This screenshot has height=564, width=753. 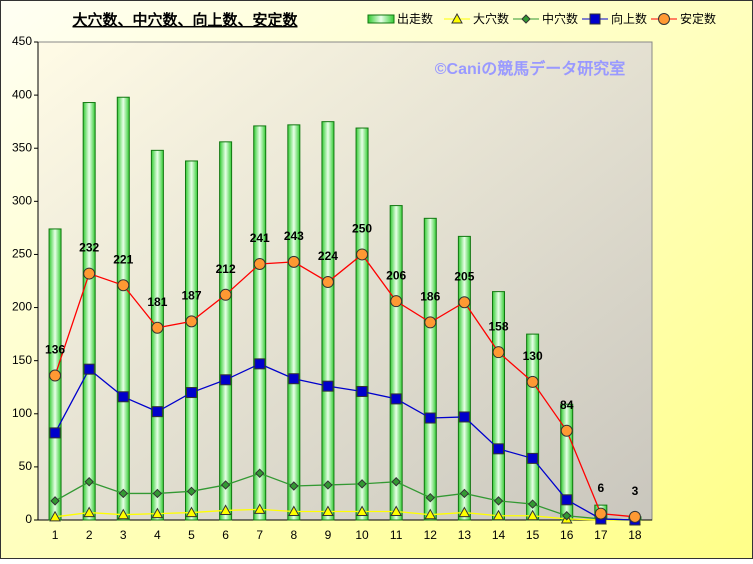 I want to click on y-tick-label: 250, so click(x=22, y=254).